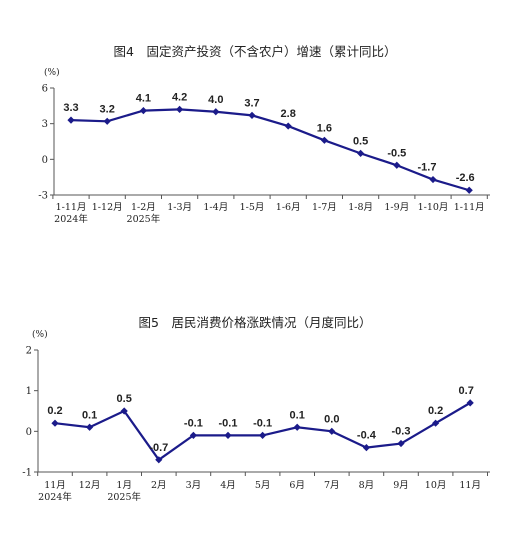  What do you see at coordinates (324, 128) in the screenshot?
I see `chart1-data-label: 1.6` at bounding box center [324, 128].